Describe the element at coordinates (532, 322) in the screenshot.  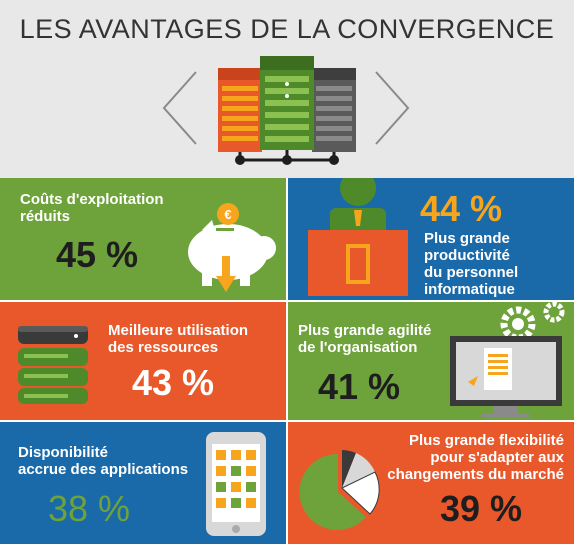
I see `gears-icon` at that location.